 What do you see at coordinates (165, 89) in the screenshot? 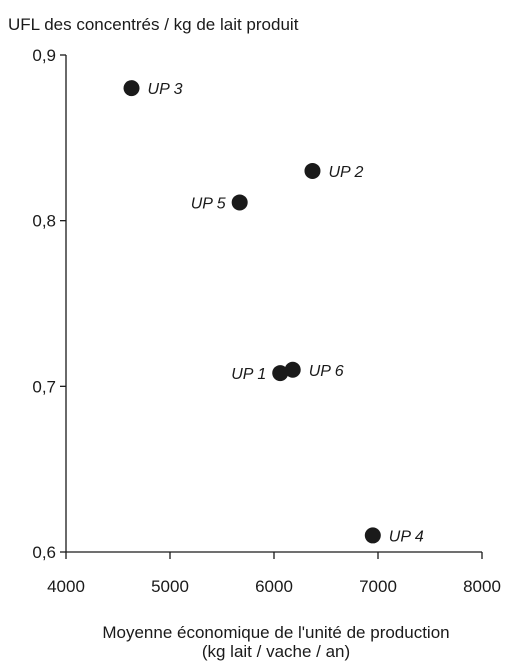
I see `data-point-label: UP 3` at bounding box center [165, 89].